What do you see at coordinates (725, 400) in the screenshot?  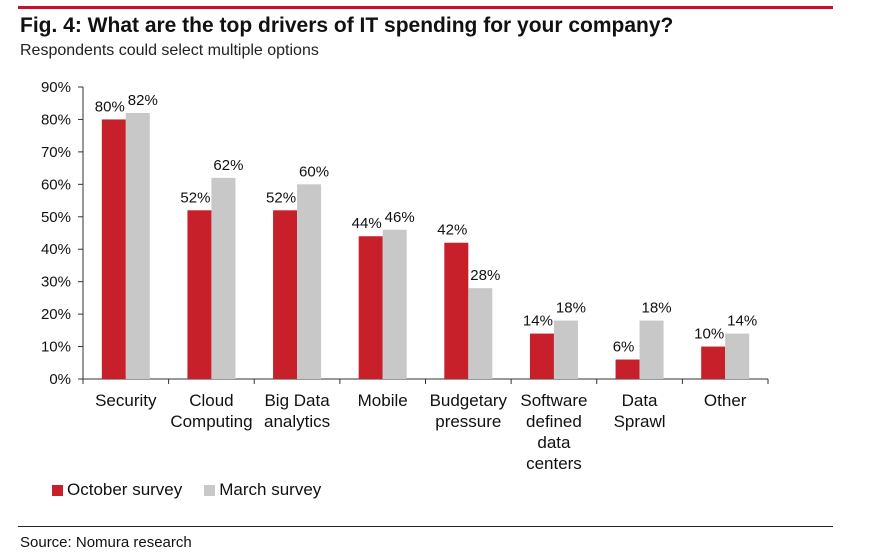 I see `category-label: Other` at bounding box center [725, 400].